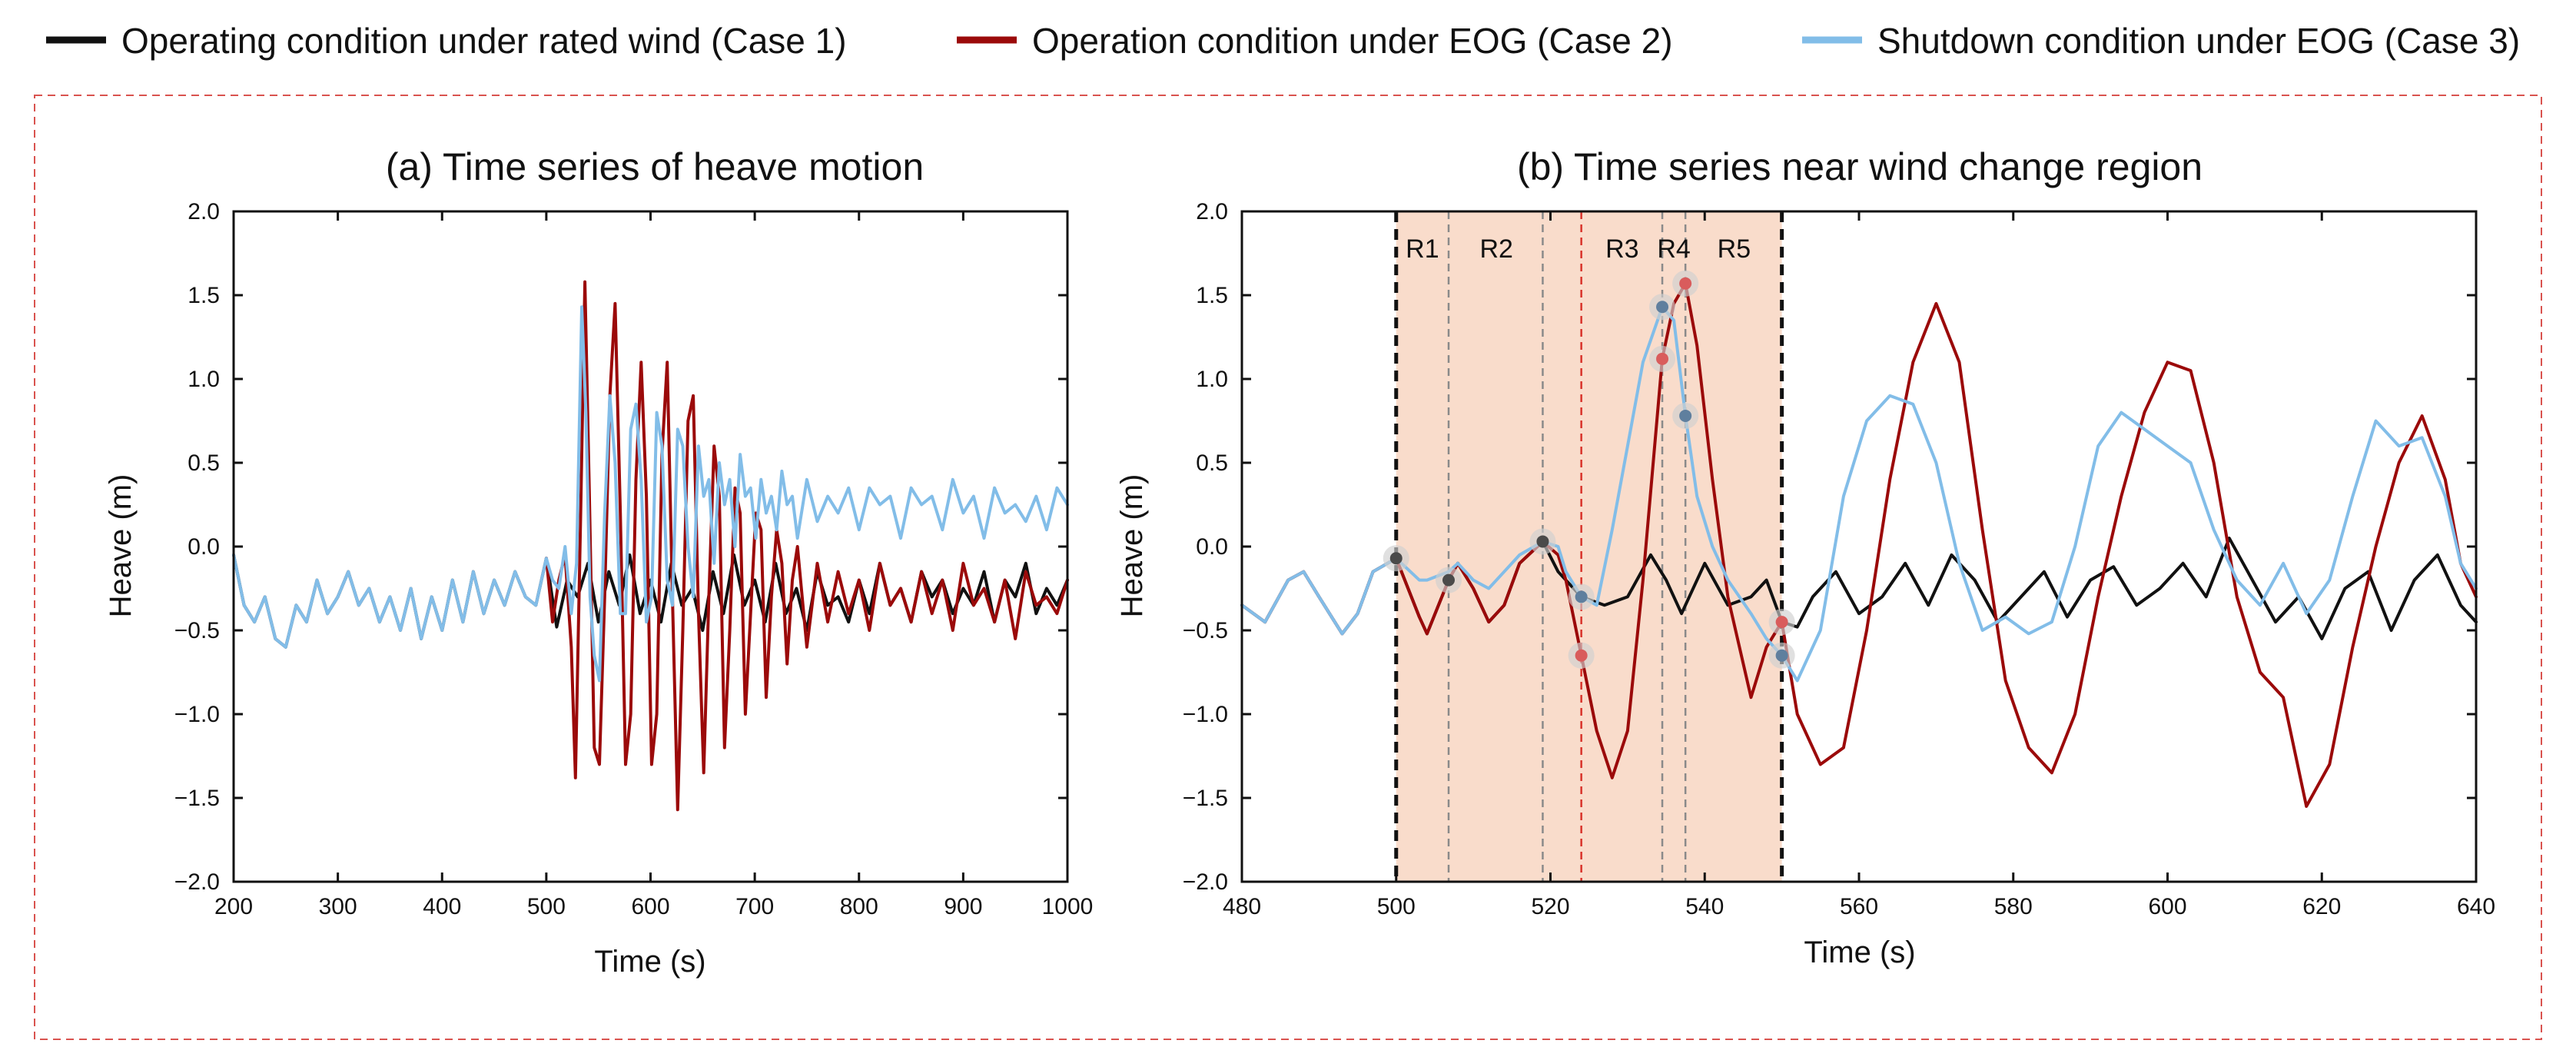 This screenshot has width=2576, height=1047. I want to click on panel-a-xlabel: Time (s), so click(649, 962).